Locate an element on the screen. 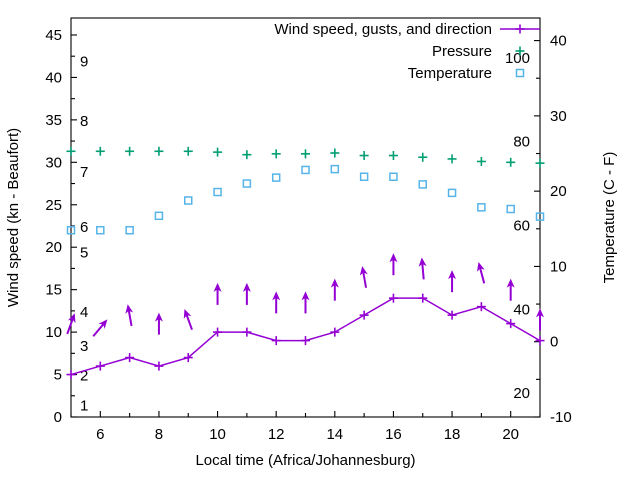 The width and height of the screenshot is (640, 480). legend-marker-wind is located at coordinates (520, 29).